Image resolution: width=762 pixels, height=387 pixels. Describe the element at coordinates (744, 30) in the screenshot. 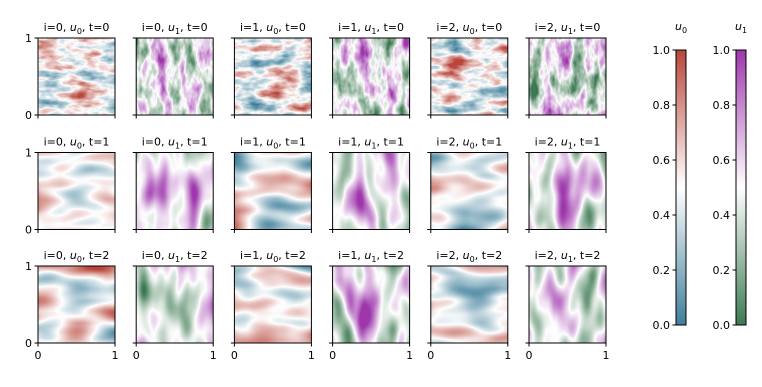

I see `label-sub: 1` at that location.